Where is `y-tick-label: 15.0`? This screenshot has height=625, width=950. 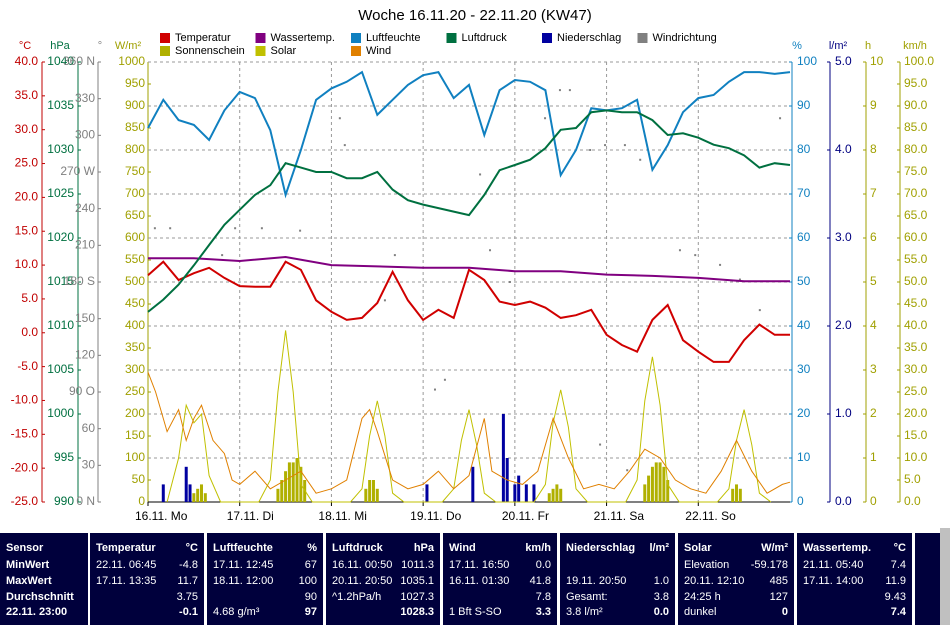
y-tick-label: 15.0 is located at coordinates (916, 435).